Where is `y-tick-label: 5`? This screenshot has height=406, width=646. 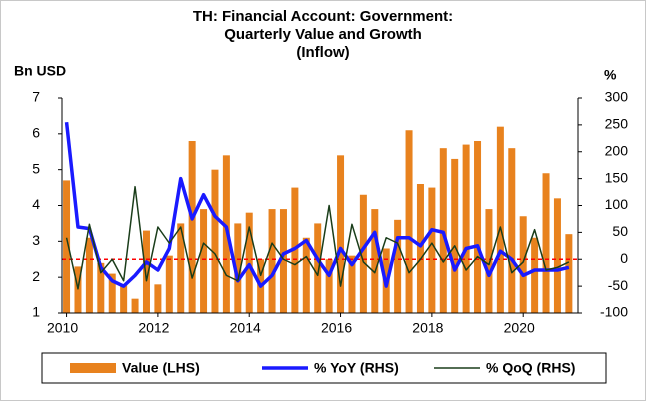 y-tick-label: 5 is located at coordinates (36, 168).